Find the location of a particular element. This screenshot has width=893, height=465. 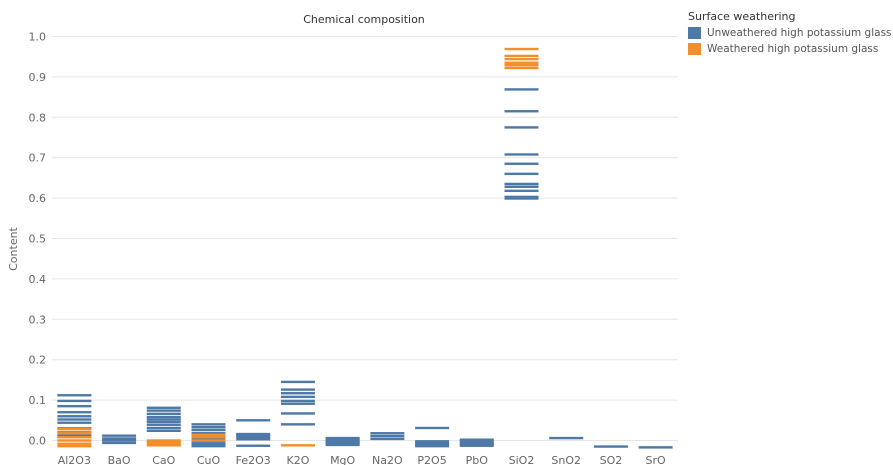

legend-item-weathered: Weathered high potassium glass is located at coordinates (790, 49).